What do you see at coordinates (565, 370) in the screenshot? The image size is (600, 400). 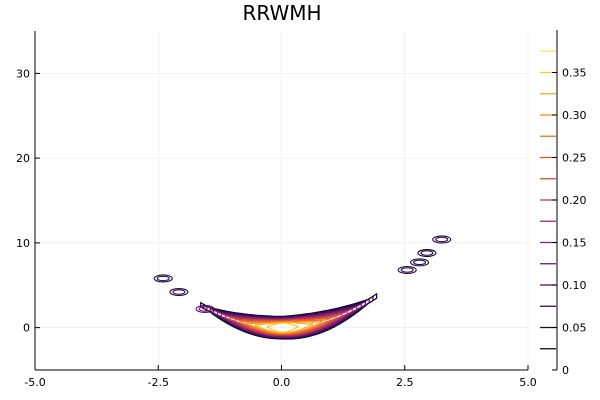 I see `colorbar-tick-label: 0` at bounding box center [565, 370].